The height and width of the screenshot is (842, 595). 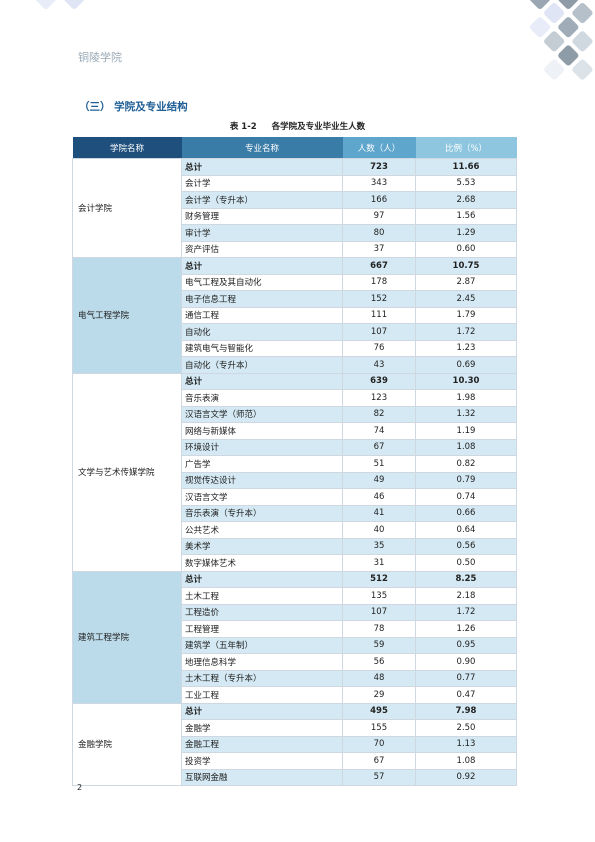 What do you see at coordinates (466, 414) in the screenshot?
I see `percent-cell: 1.32` at bounding box center [466, 414].